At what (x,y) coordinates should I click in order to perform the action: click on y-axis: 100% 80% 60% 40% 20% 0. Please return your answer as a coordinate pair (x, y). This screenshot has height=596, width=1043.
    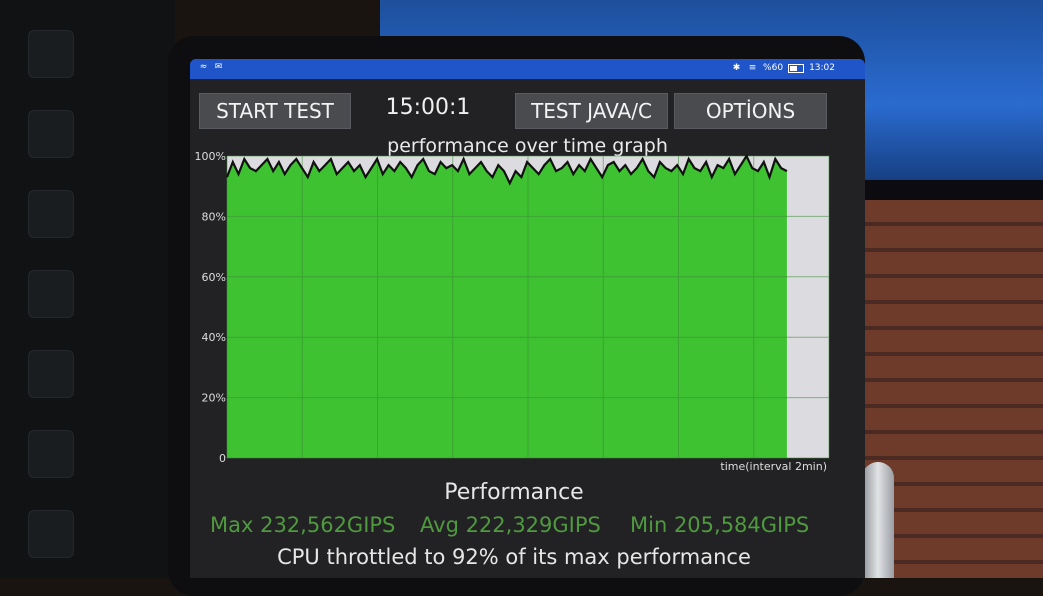
    Looking at the image, I should click on (210, 308).